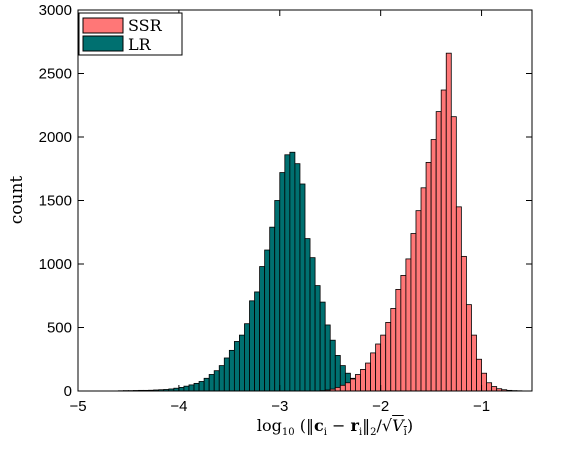 The width and height of the screenshot is (563, 451). I want to click on x-label-close: ), so click(410, 425).